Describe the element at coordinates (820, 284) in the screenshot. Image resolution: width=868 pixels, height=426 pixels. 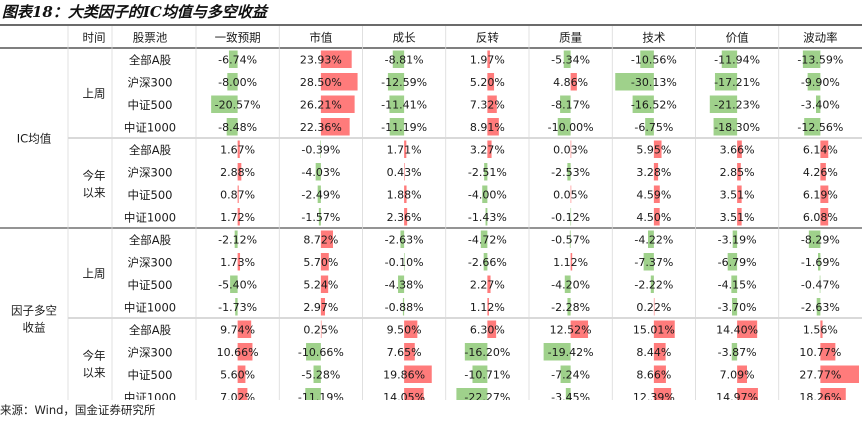
I see `data-label: -0.47%` at that location.